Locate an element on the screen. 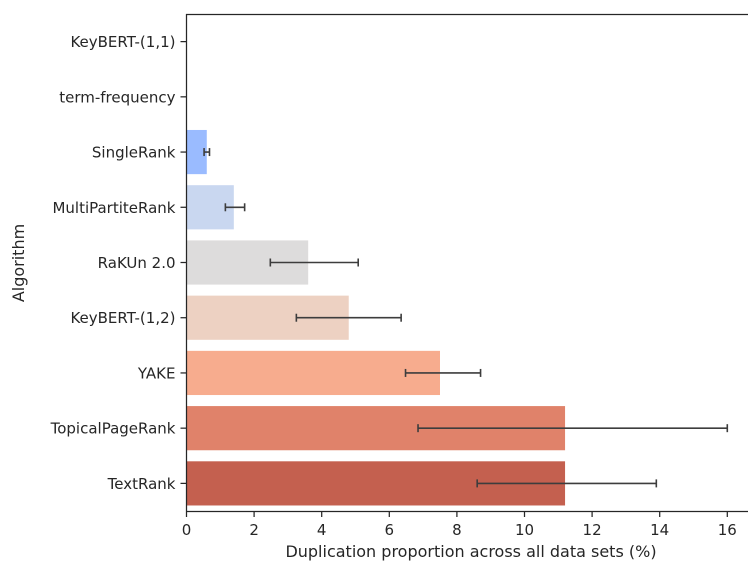  x-tick-label-4: 8 is located at coordinates (457, 530).